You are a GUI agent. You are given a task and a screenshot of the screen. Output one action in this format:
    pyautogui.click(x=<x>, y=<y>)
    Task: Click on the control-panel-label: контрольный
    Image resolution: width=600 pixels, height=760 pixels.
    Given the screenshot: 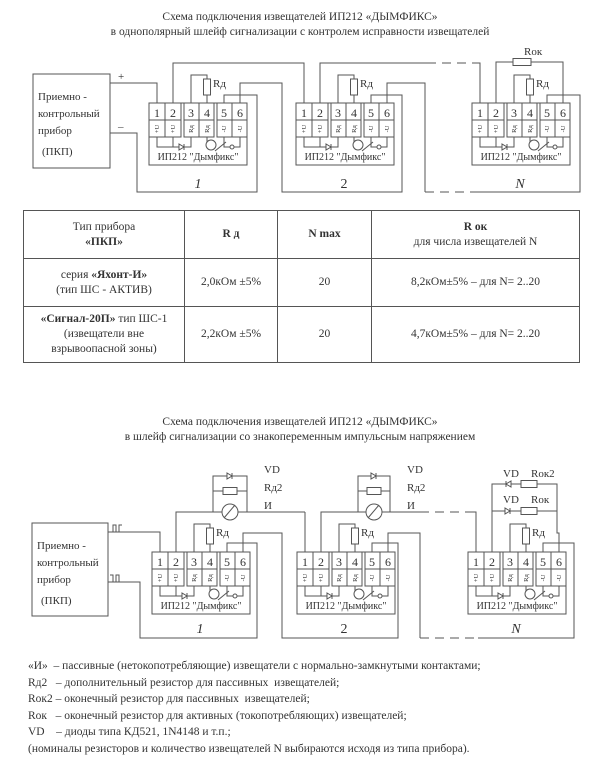 What is the action you would take?
    pyautogui.click(x=68, y=563)
    